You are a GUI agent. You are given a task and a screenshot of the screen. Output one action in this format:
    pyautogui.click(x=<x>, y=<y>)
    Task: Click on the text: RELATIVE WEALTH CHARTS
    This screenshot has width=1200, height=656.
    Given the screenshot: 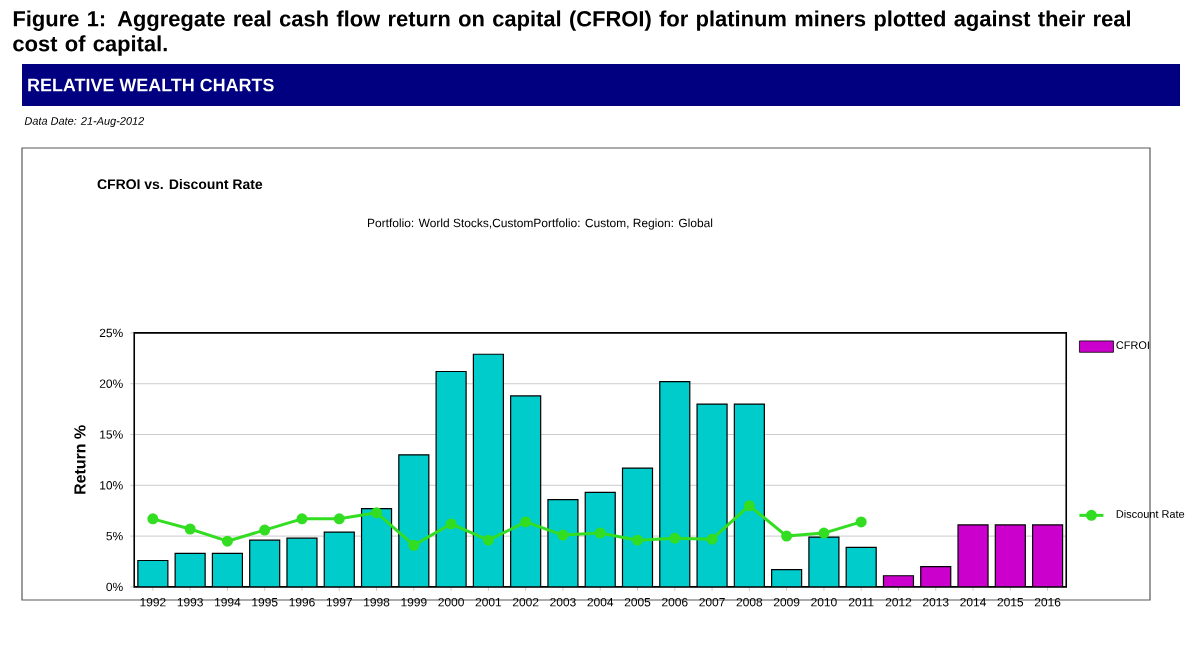 What is the action you would take?
    pyautogui.click(x=151, y=85)
    